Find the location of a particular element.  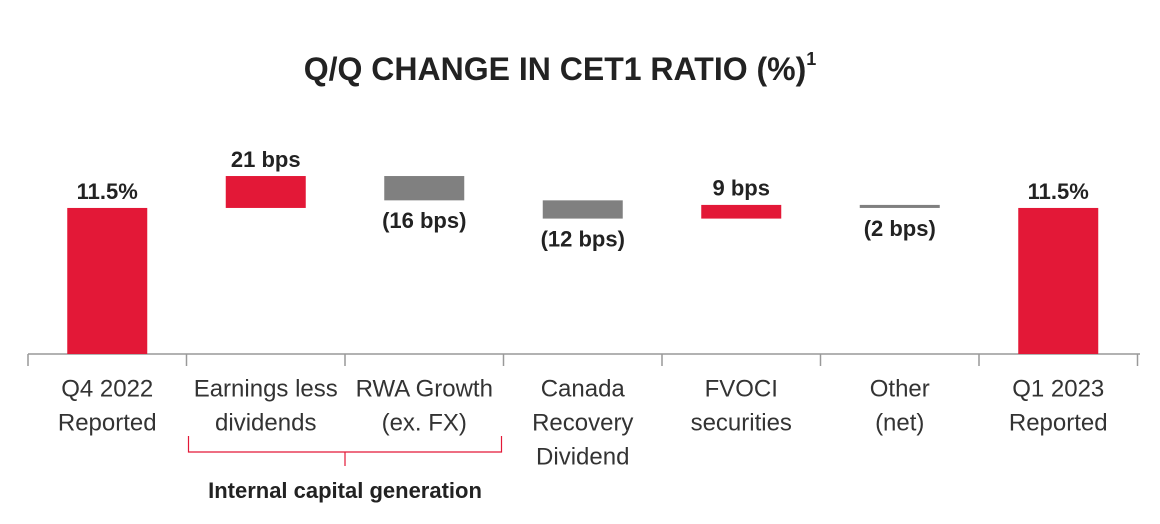

x-tick-label: Q1 2023 is located at coordinates (1058, 388).